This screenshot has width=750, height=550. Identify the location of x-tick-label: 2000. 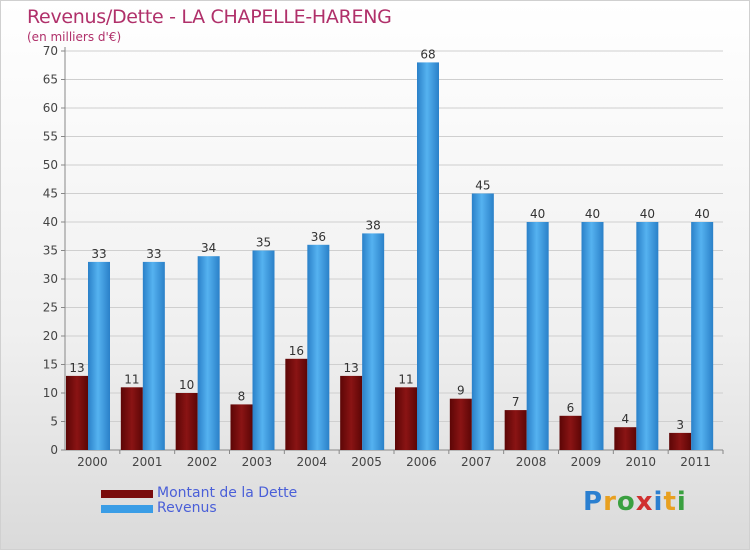
(92, 462).